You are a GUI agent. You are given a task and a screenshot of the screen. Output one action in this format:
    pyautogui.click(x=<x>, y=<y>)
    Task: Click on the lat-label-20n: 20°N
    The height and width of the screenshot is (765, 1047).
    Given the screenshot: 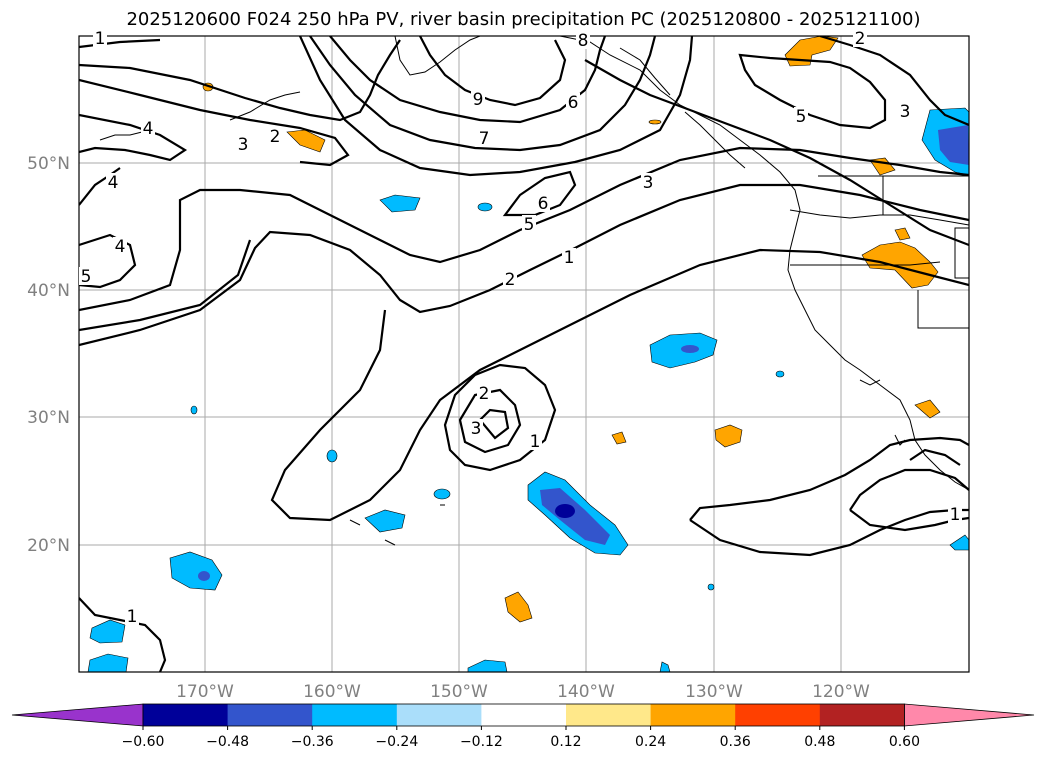 What is the action you would take?
    pyautogui.click(x=48, y=546)
    